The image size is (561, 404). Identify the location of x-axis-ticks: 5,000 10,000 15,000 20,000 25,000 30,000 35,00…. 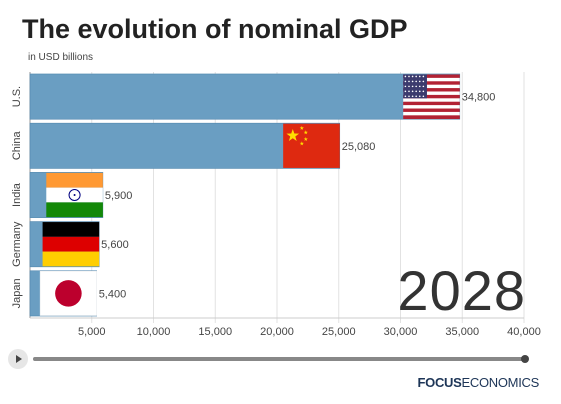
(309, 332).